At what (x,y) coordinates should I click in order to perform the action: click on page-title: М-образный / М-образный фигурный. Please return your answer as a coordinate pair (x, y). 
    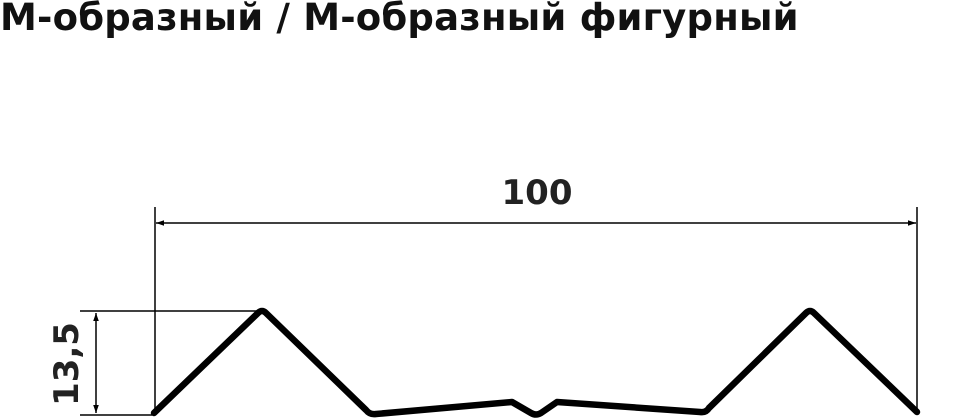
    Looking at the image, I should click on (399, 19).